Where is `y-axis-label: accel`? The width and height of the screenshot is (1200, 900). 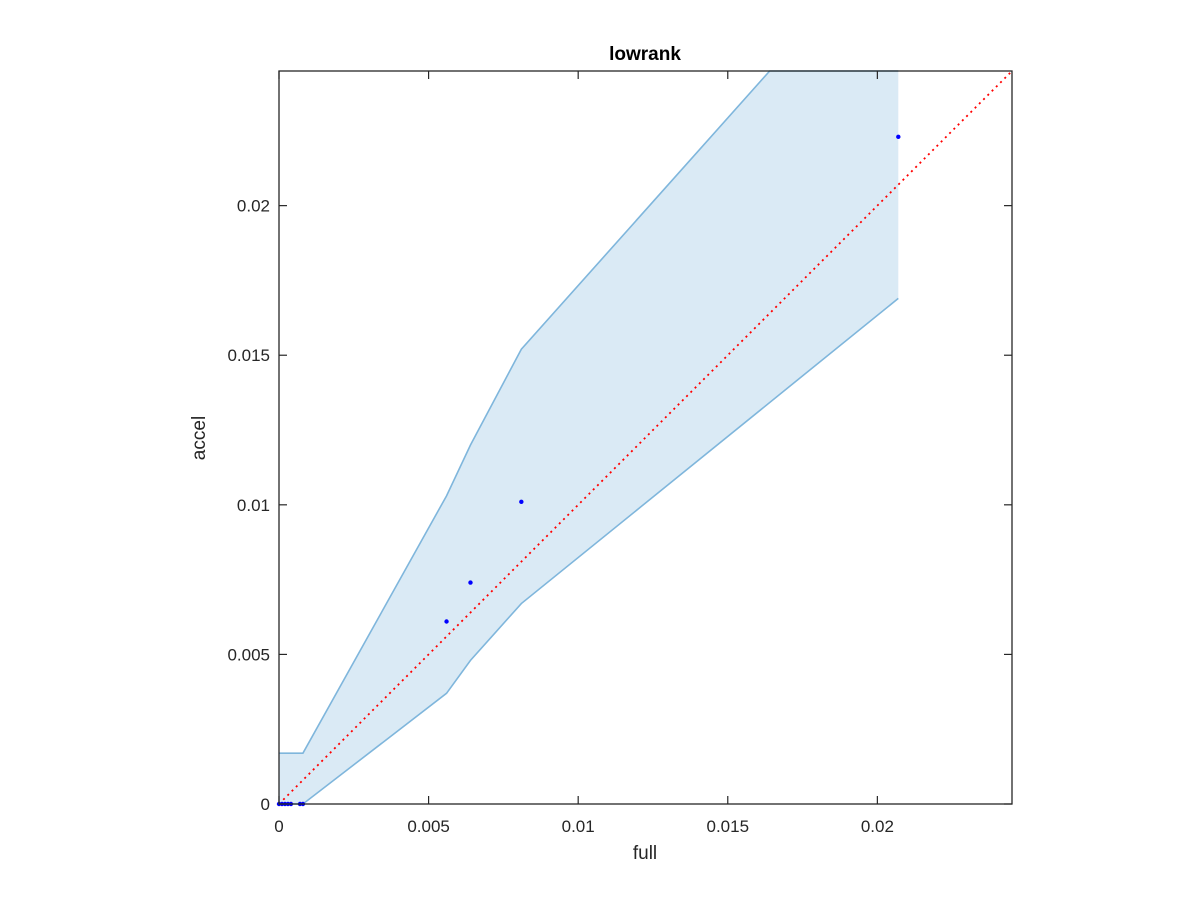 y-axis-label: accel is located at coordinates (199, 438).